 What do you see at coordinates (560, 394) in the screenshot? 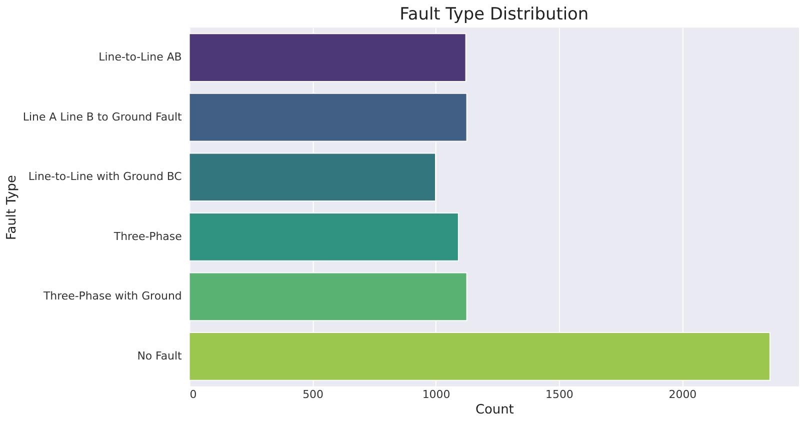
I see `x-tick-label: 1500` at bounding box center [560, 394].